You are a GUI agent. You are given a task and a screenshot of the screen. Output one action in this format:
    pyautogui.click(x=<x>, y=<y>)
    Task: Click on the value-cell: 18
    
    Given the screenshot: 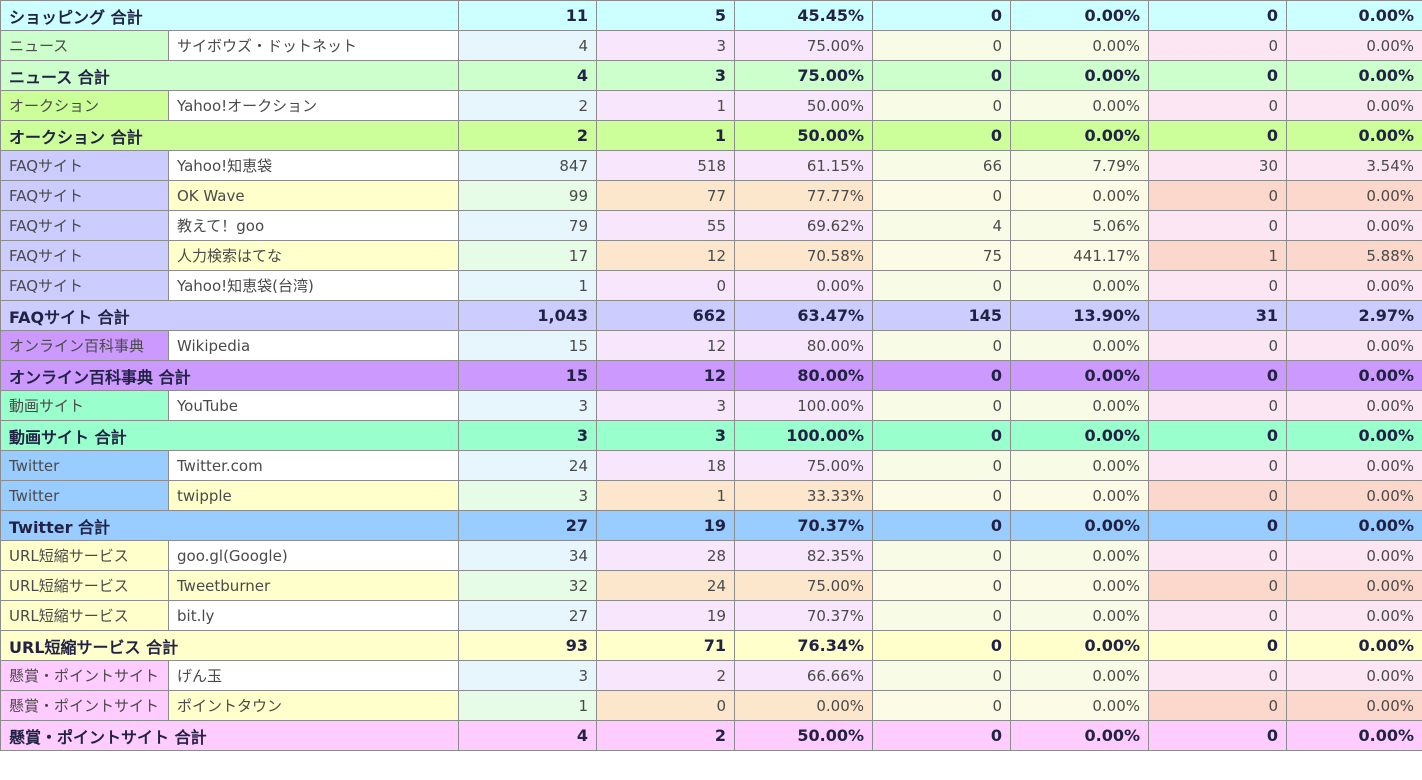 What is the action you would take?
    pyautogui.click(x=666, y=465)
    